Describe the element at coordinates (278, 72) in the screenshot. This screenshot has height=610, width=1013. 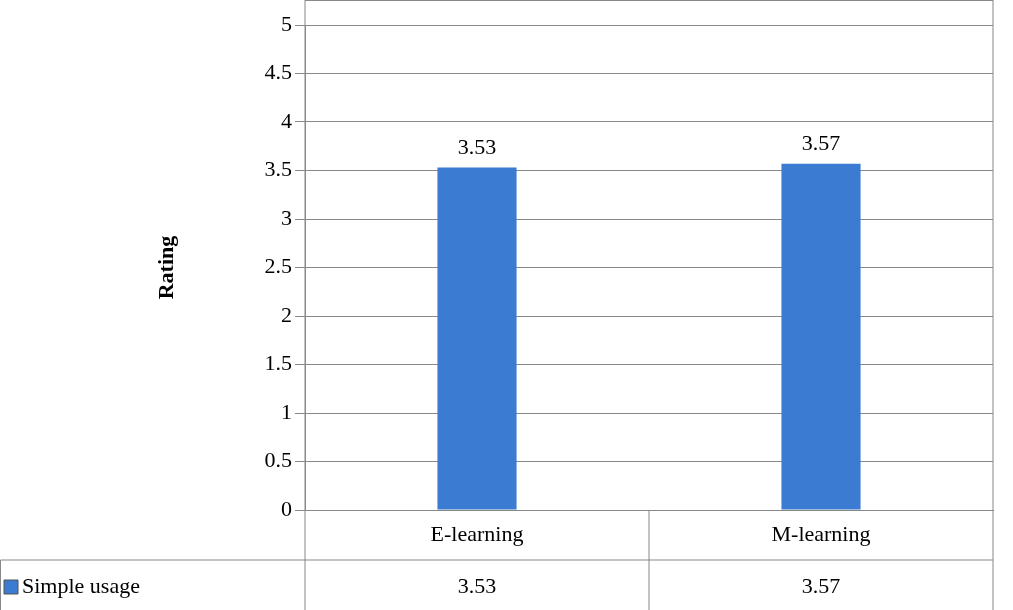
I see `y-tick-label: 4.5` at that location.